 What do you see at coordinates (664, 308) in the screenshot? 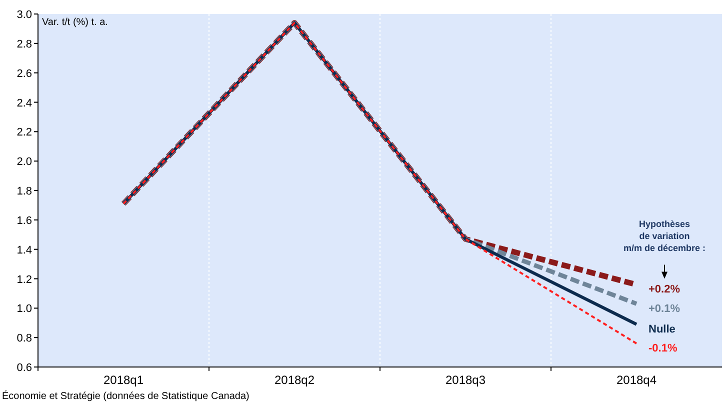
I see `series-label: +0.1%` at bounding box center [664, 308].